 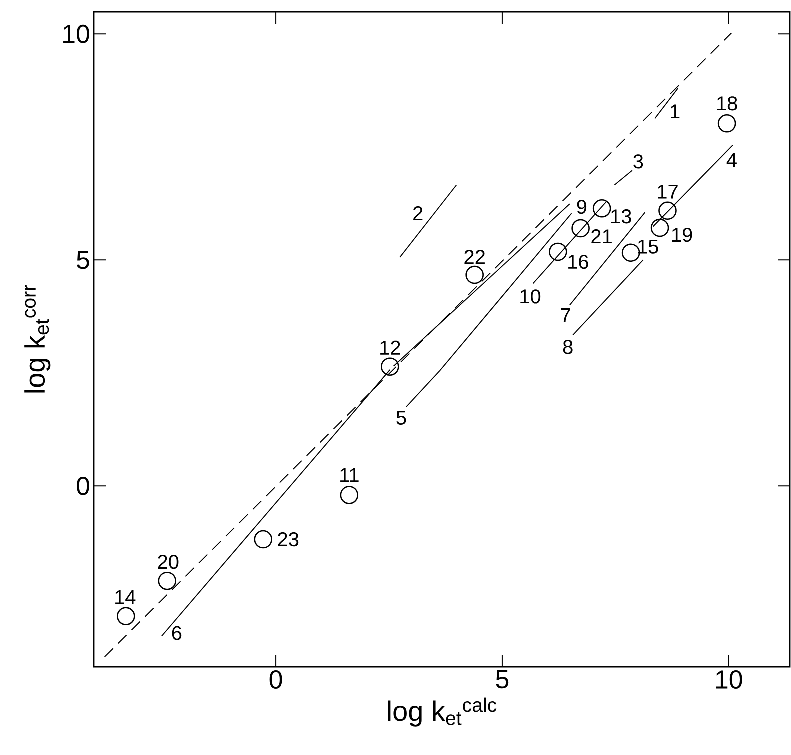 What do you see at coordinates (276, 679) in the screenshot?
I see `x-tick-label: 0` at bounding box center [276, 679].